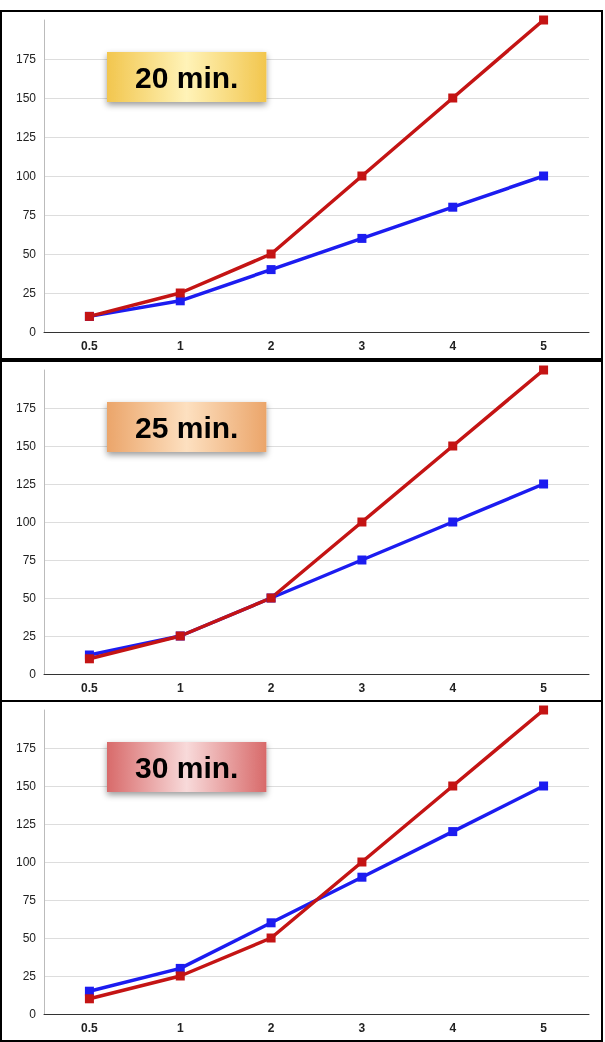 This screenshot has width=605, height=1042. I want to click on text: 30 min., so click(187, 767).